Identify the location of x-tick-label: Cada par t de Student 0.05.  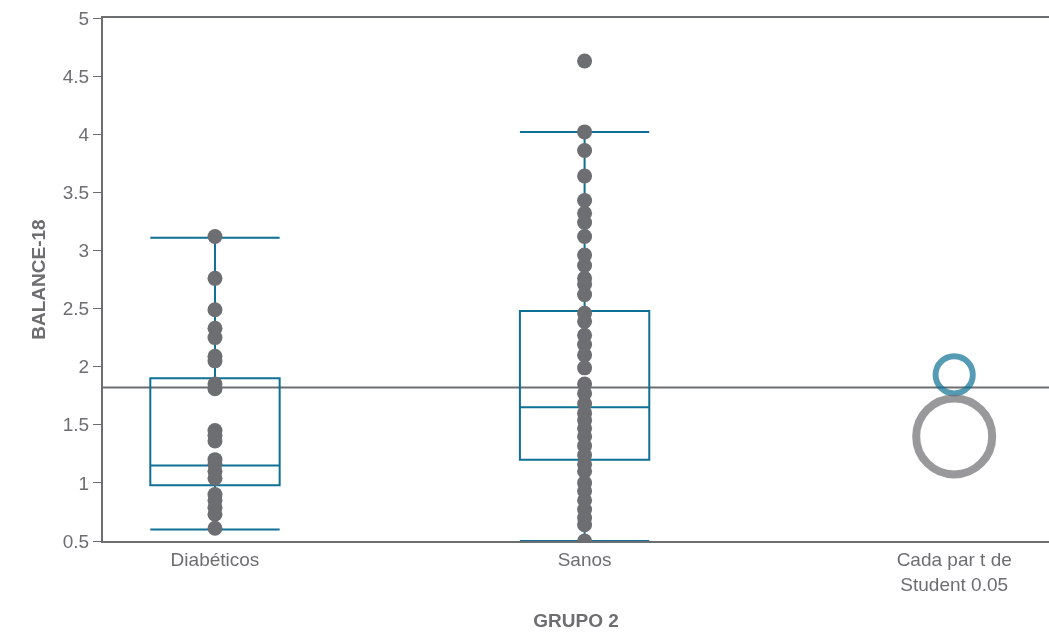
(954, 571).